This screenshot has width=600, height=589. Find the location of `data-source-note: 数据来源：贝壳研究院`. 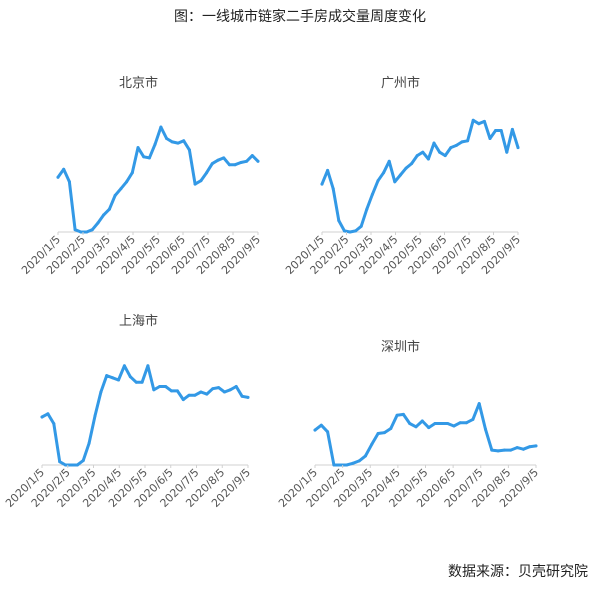

data-source-note: 数据来源：贝壳研究院 is located at coordinates (518, 572).